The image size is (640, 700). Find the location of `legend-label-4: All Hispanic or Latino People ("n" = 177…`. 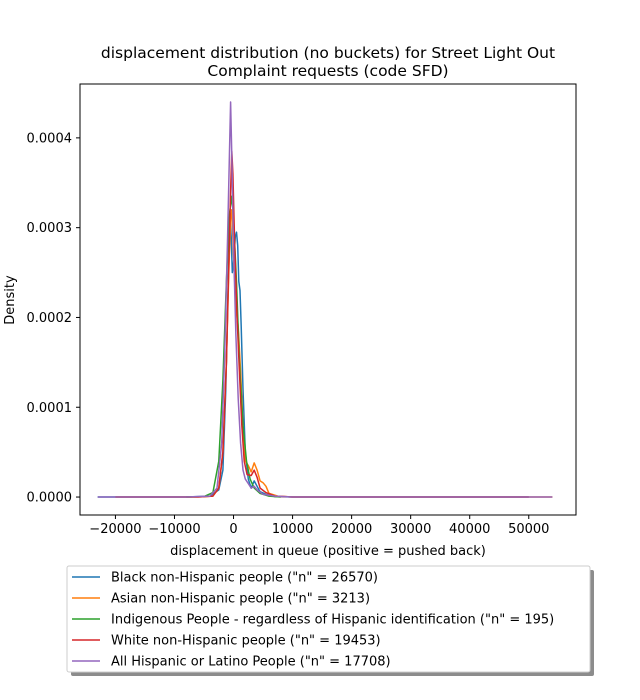

legend-label-4: All Hispanic or Latino People ("n" = 177… is located at coordinates (251, 662).